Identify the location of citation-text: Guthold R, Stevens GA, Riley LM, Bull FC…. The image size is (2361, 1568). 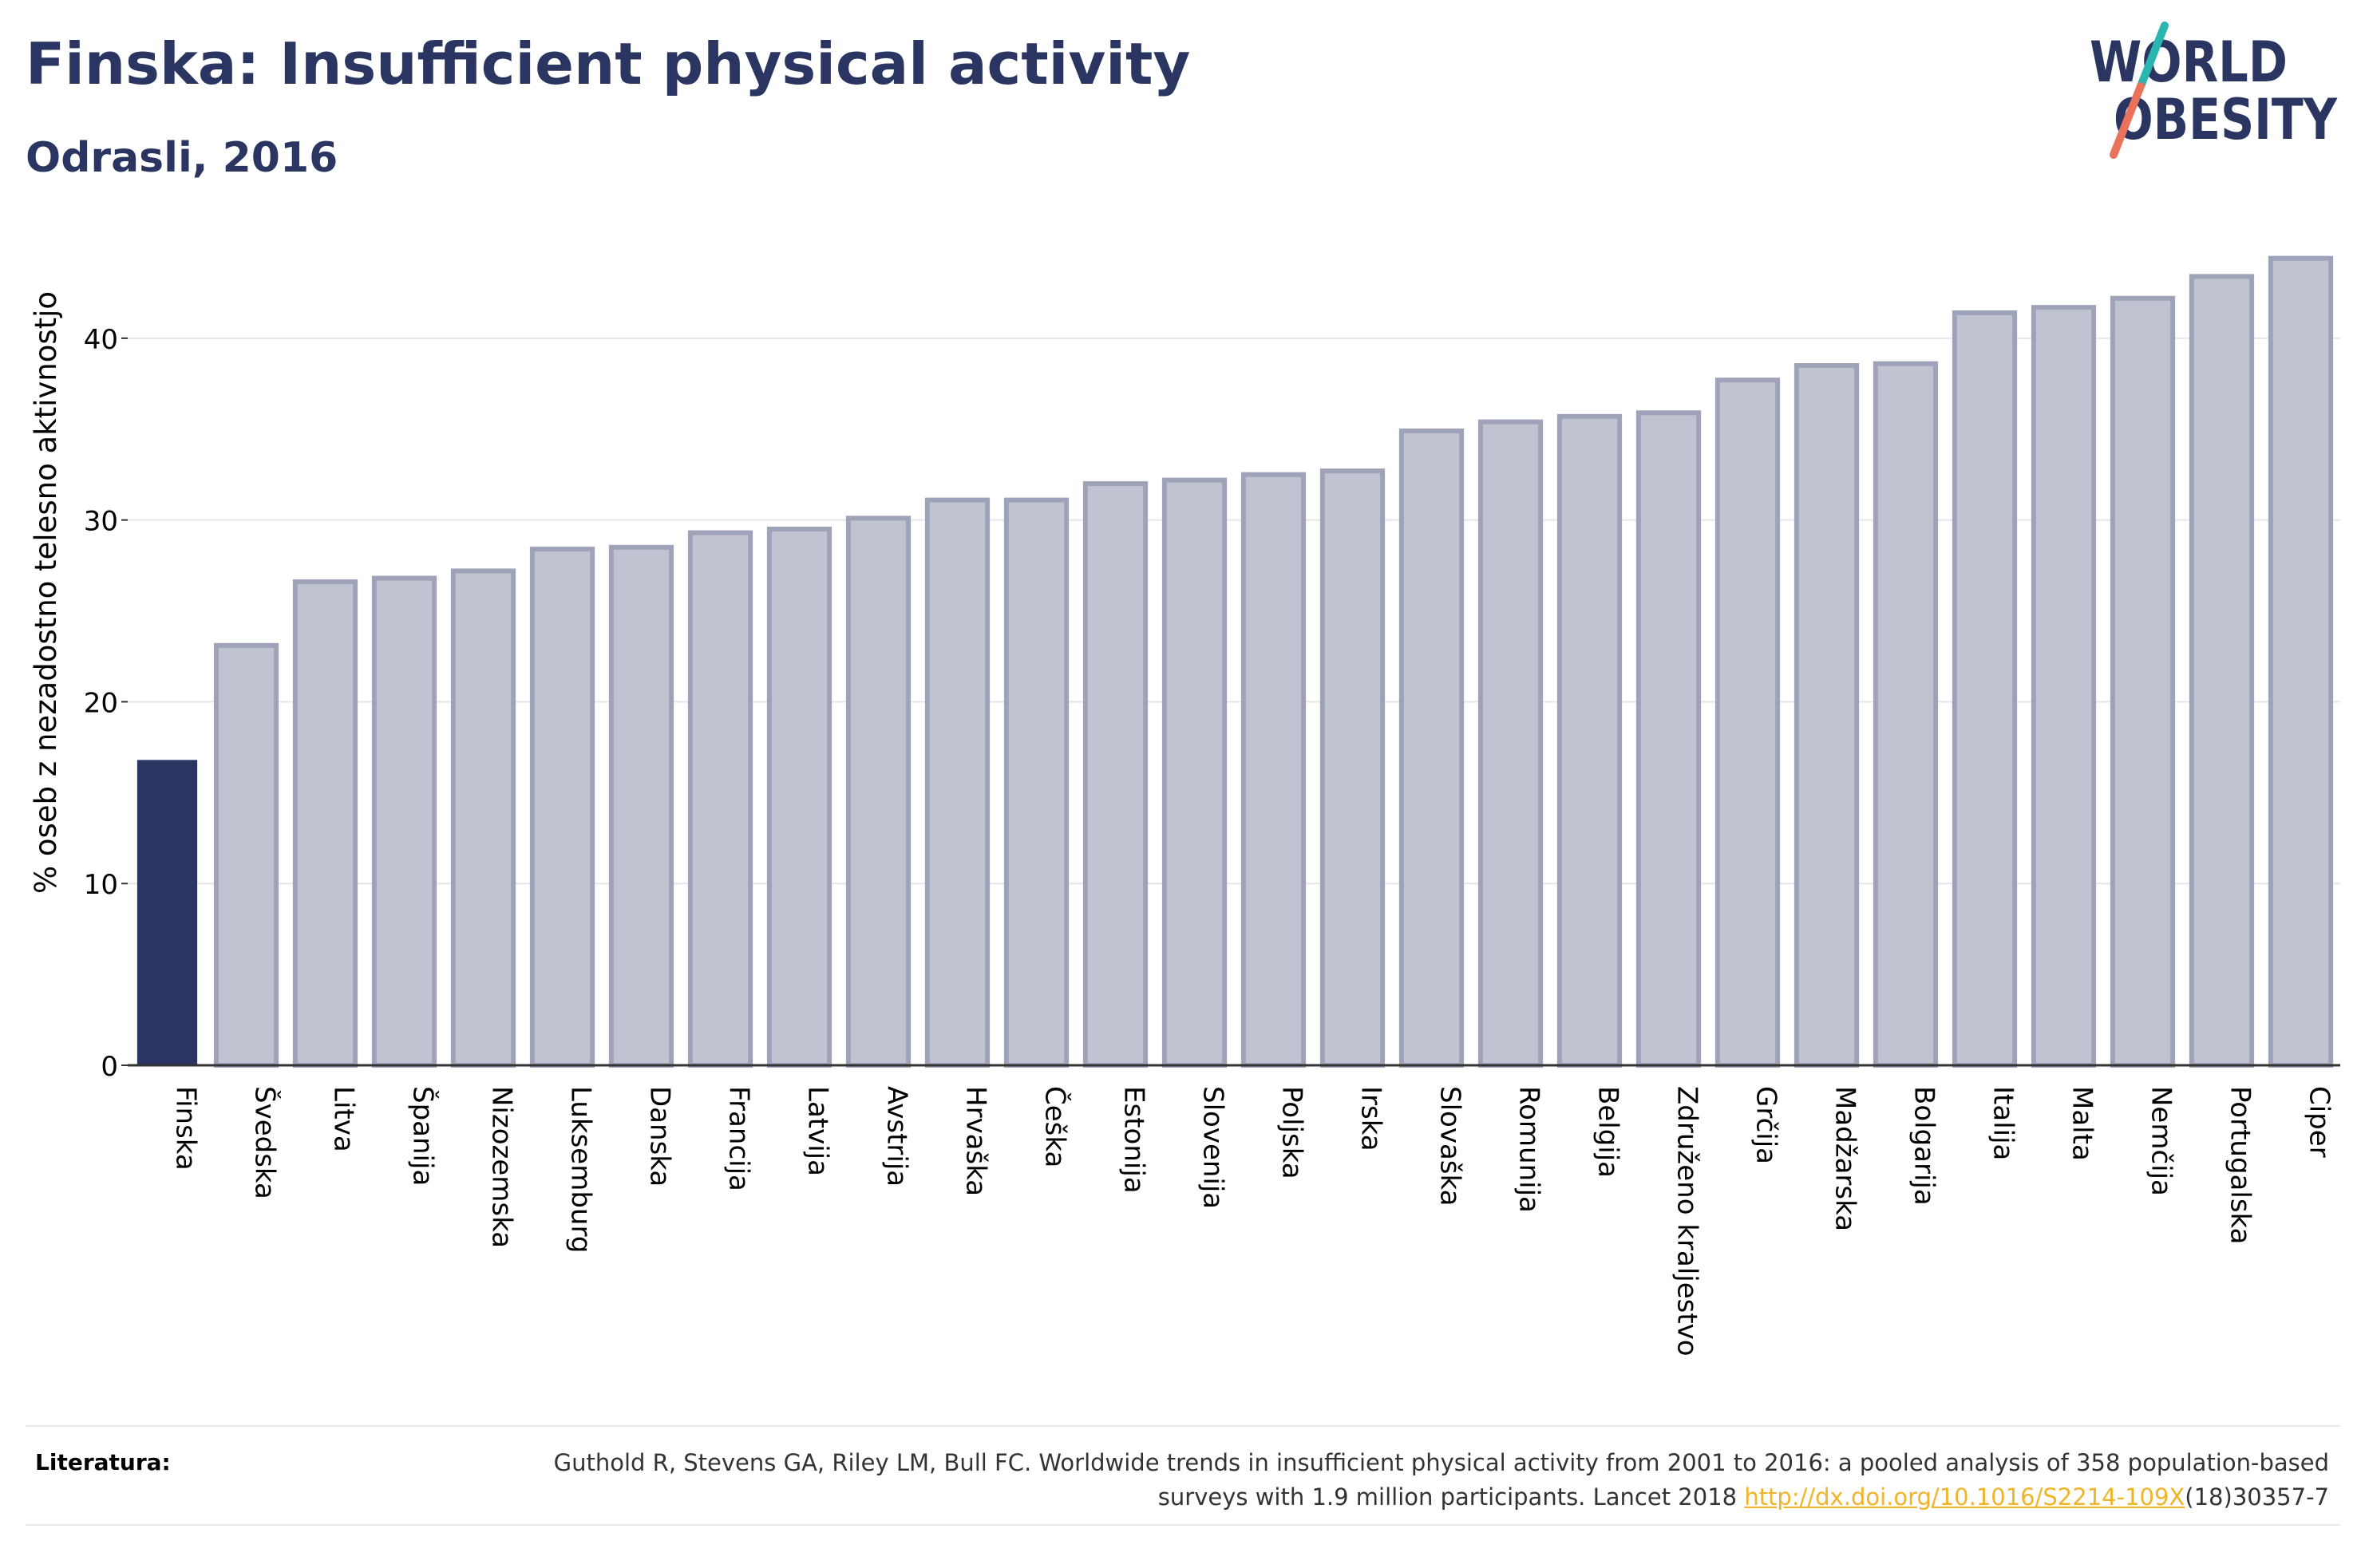
(1441, 1480).